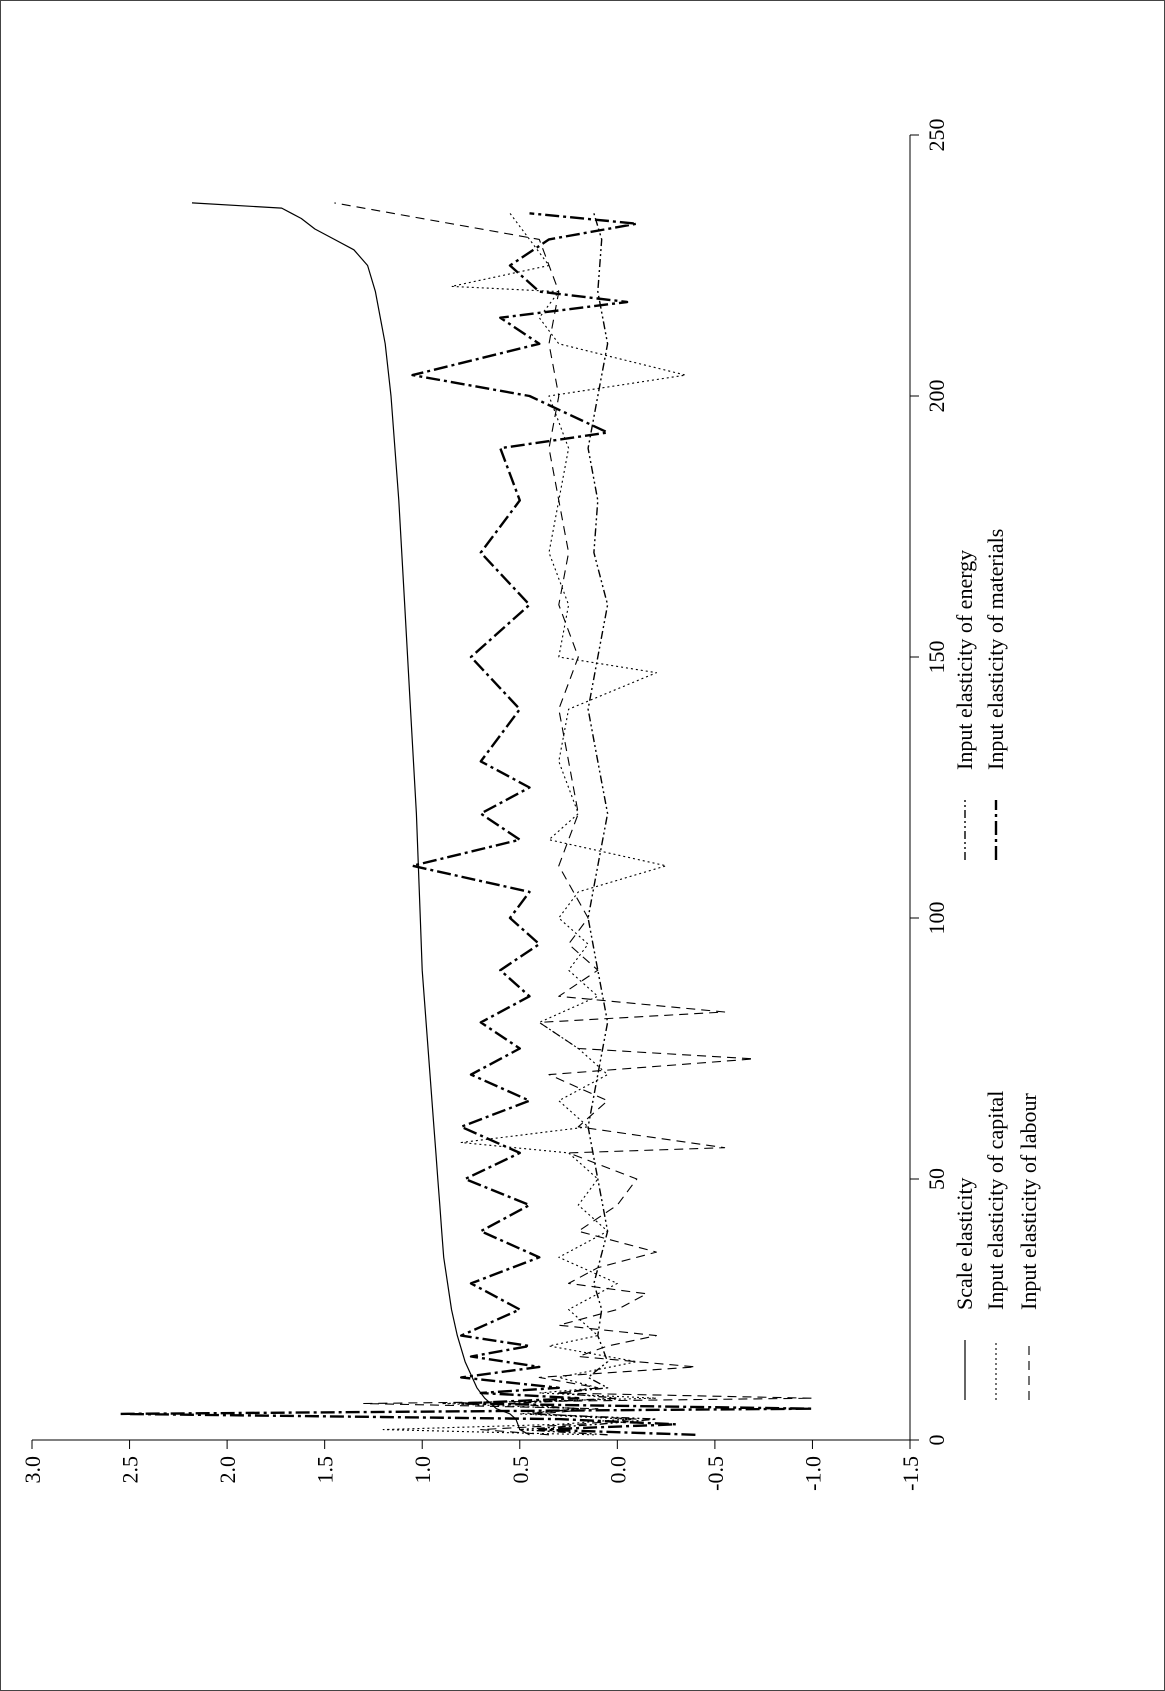 Image resolution: width=1165 pixels, height=1691 pixels. What do you see at coordinates (520, 1470) in the screenshot?
I see `y-tick-label: 0.5` at bounding box center [520, 1470].